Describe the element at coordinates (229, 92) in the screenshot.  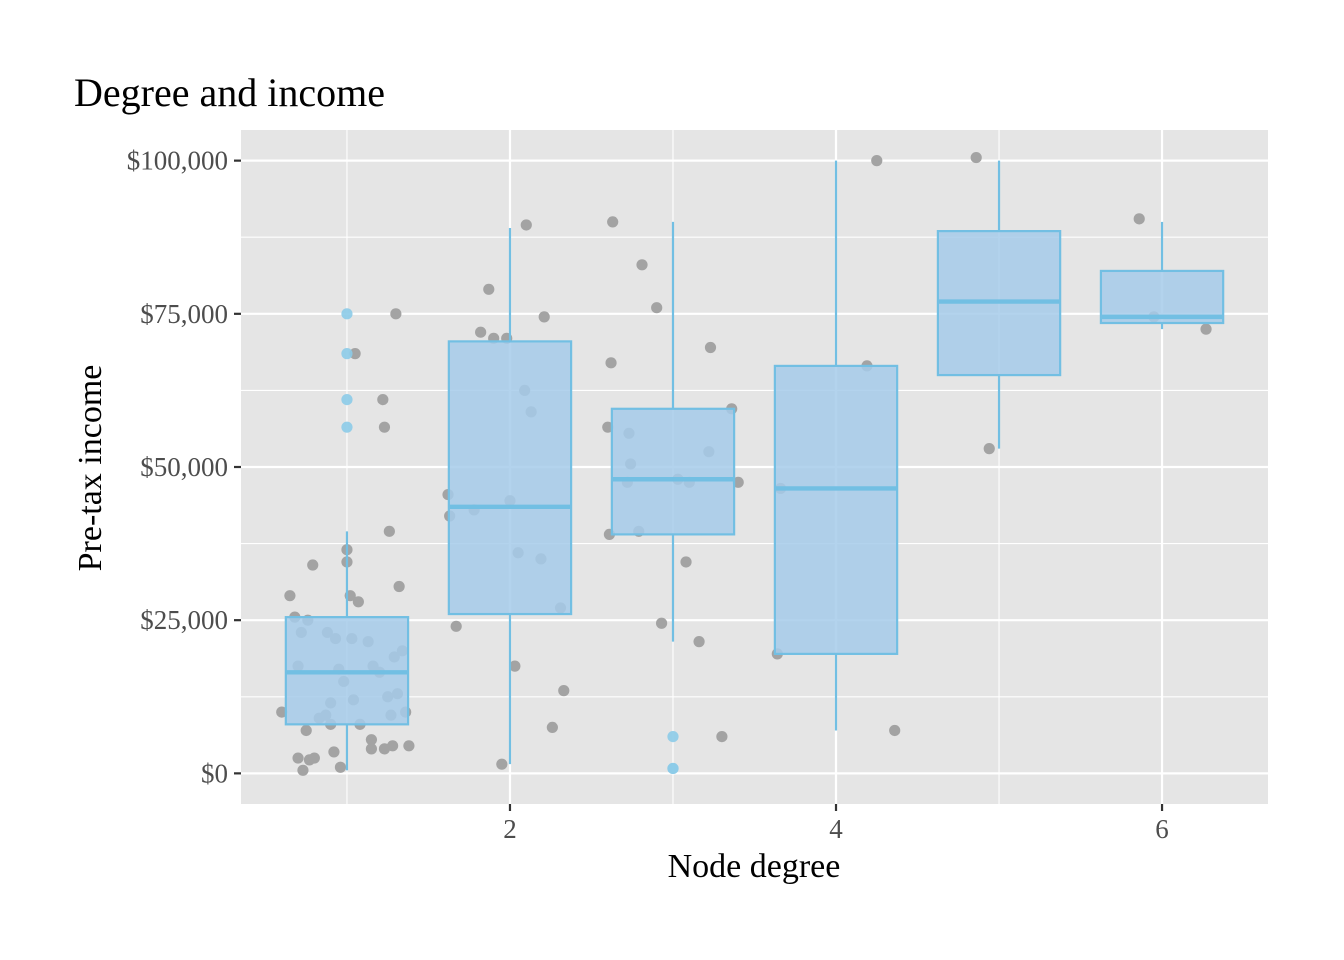
I see `chart-title: Degree and income` at that location.